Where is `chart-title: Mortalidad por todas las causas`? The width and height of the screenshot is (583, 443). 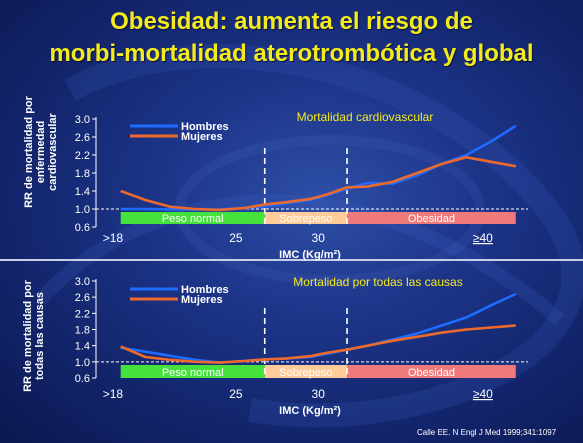 chart-title: Mortalidad por todas las causas is located at coordinates (377, 282).